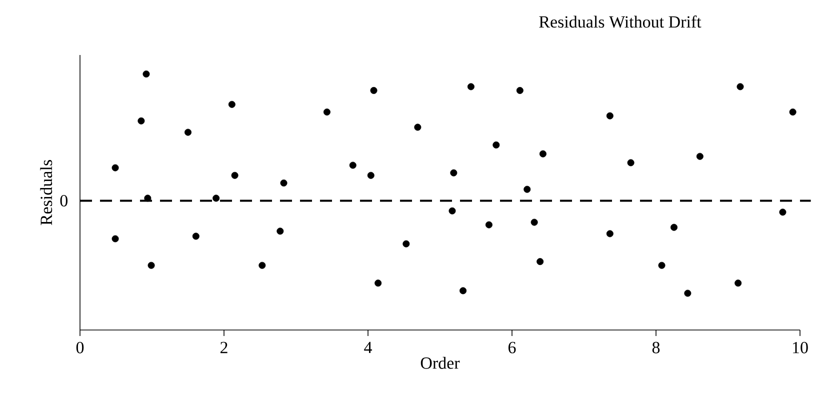  Describe the element at coordinates (656, 348) in the screenshot. I see `x-tick-label: 8` at that location.